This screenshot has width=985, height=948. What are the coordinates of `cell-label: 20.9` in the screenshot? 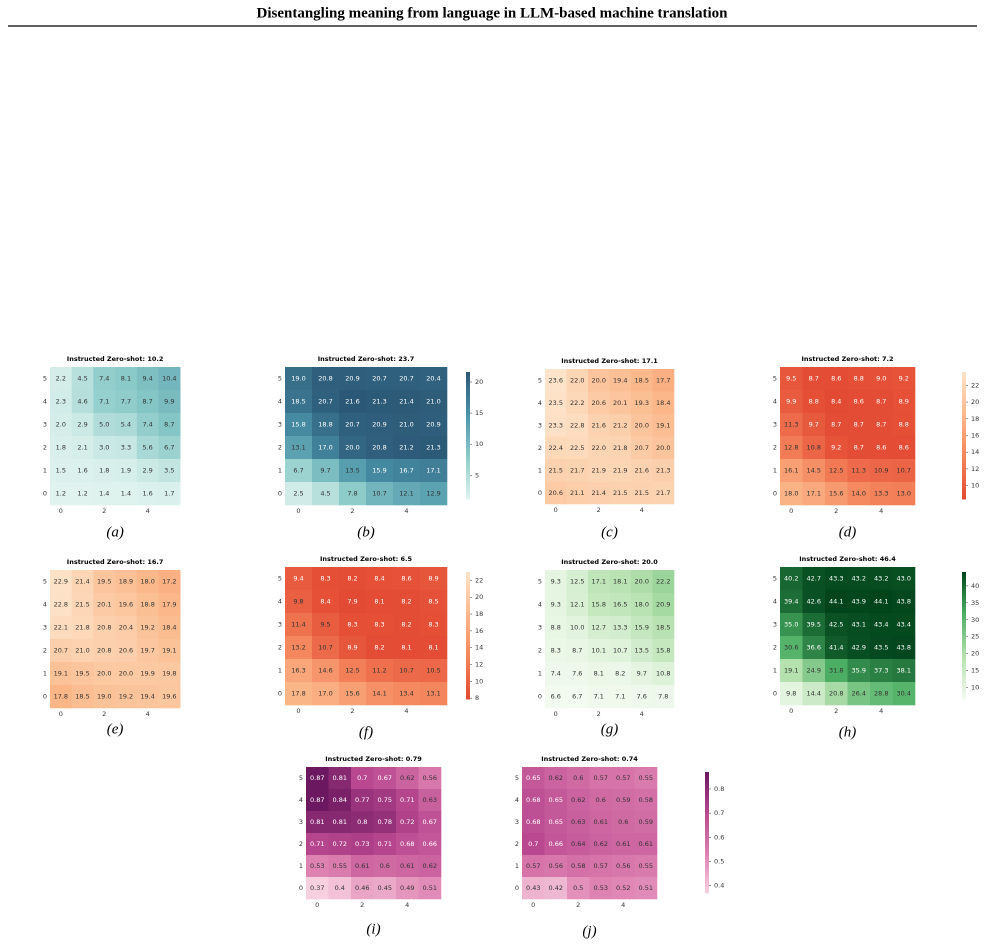 It's located at (352, 379).